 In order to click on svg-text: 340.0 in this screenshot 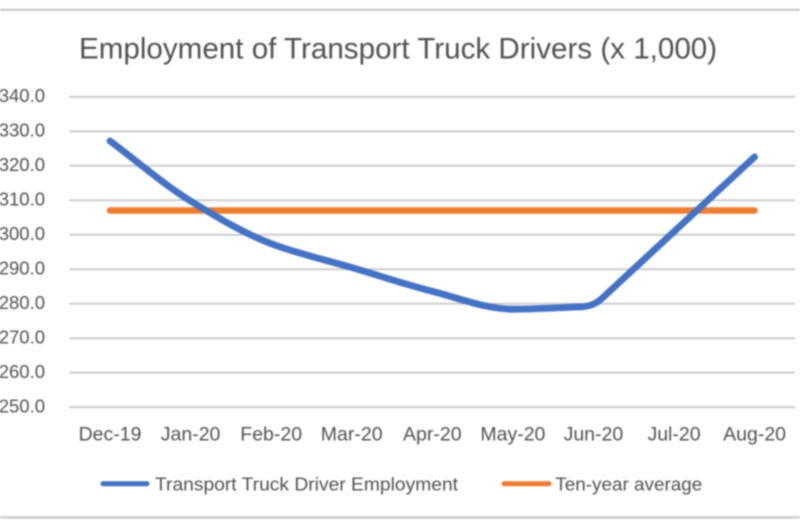, I will do `click(22, 95)`.